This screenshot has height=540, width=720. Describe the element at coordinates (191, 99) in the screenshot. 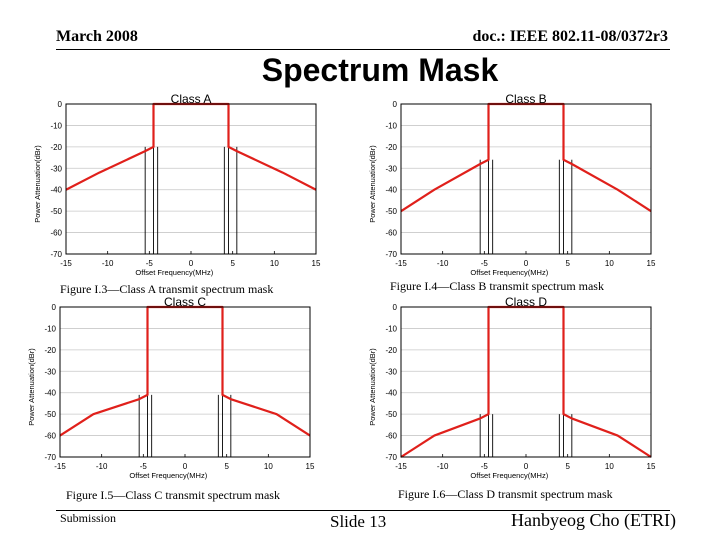

I see `chart-title: Class A` at that location.